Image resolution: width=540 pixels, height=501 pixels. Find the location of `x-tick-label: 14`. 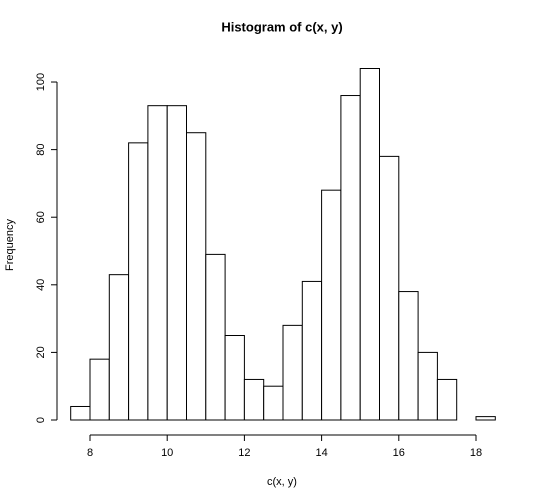

x-tick-label: 14 is located at coordinates (321, 453).